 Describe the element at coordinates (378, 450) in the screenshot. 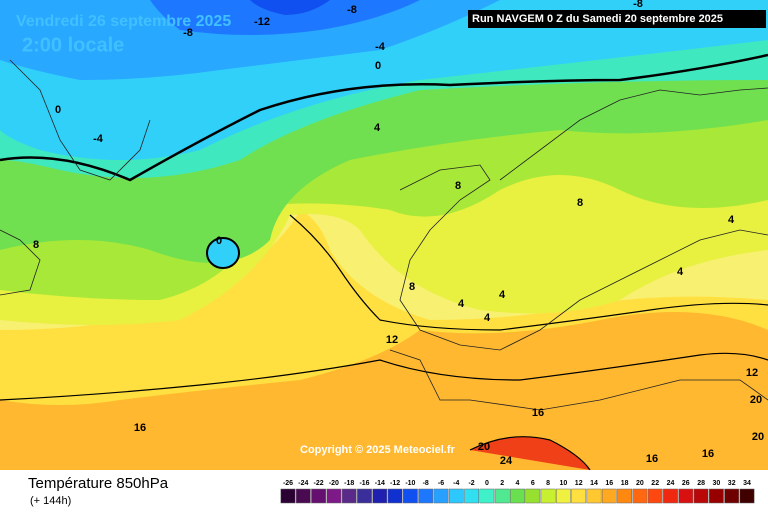

I see `copyright: Copyright © 2025 Meteociel.fr` at that location.